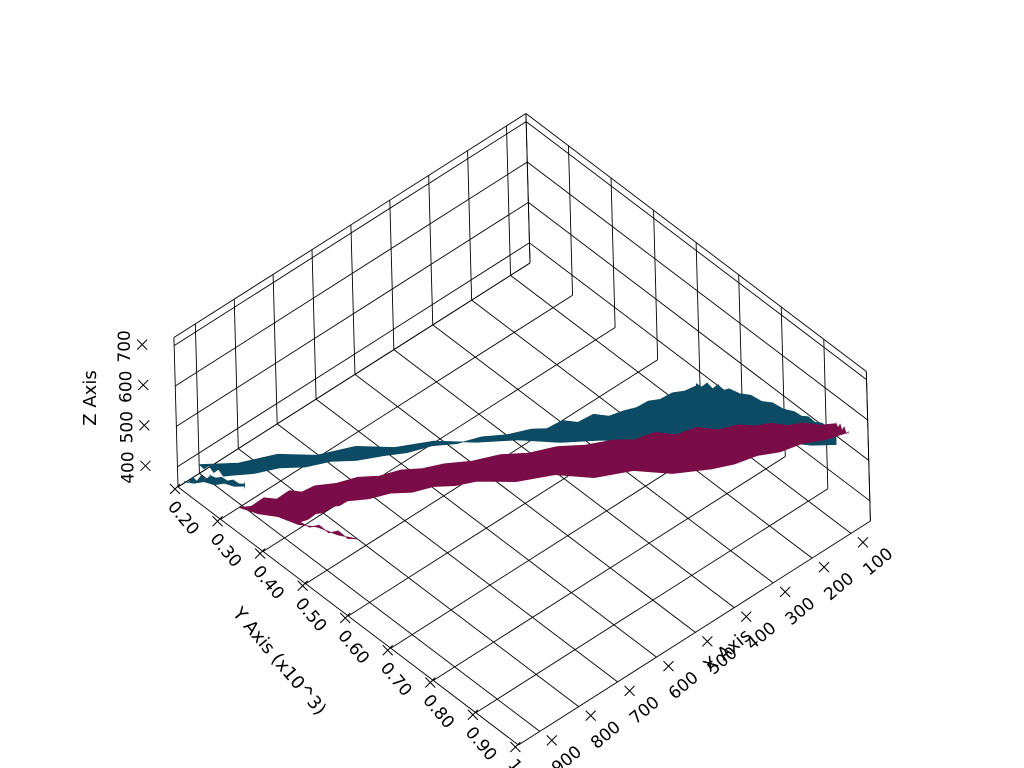 The height and width of the screenshot is (768, 1024). I want to click on x-tick-label: 900, so click(567, 755).